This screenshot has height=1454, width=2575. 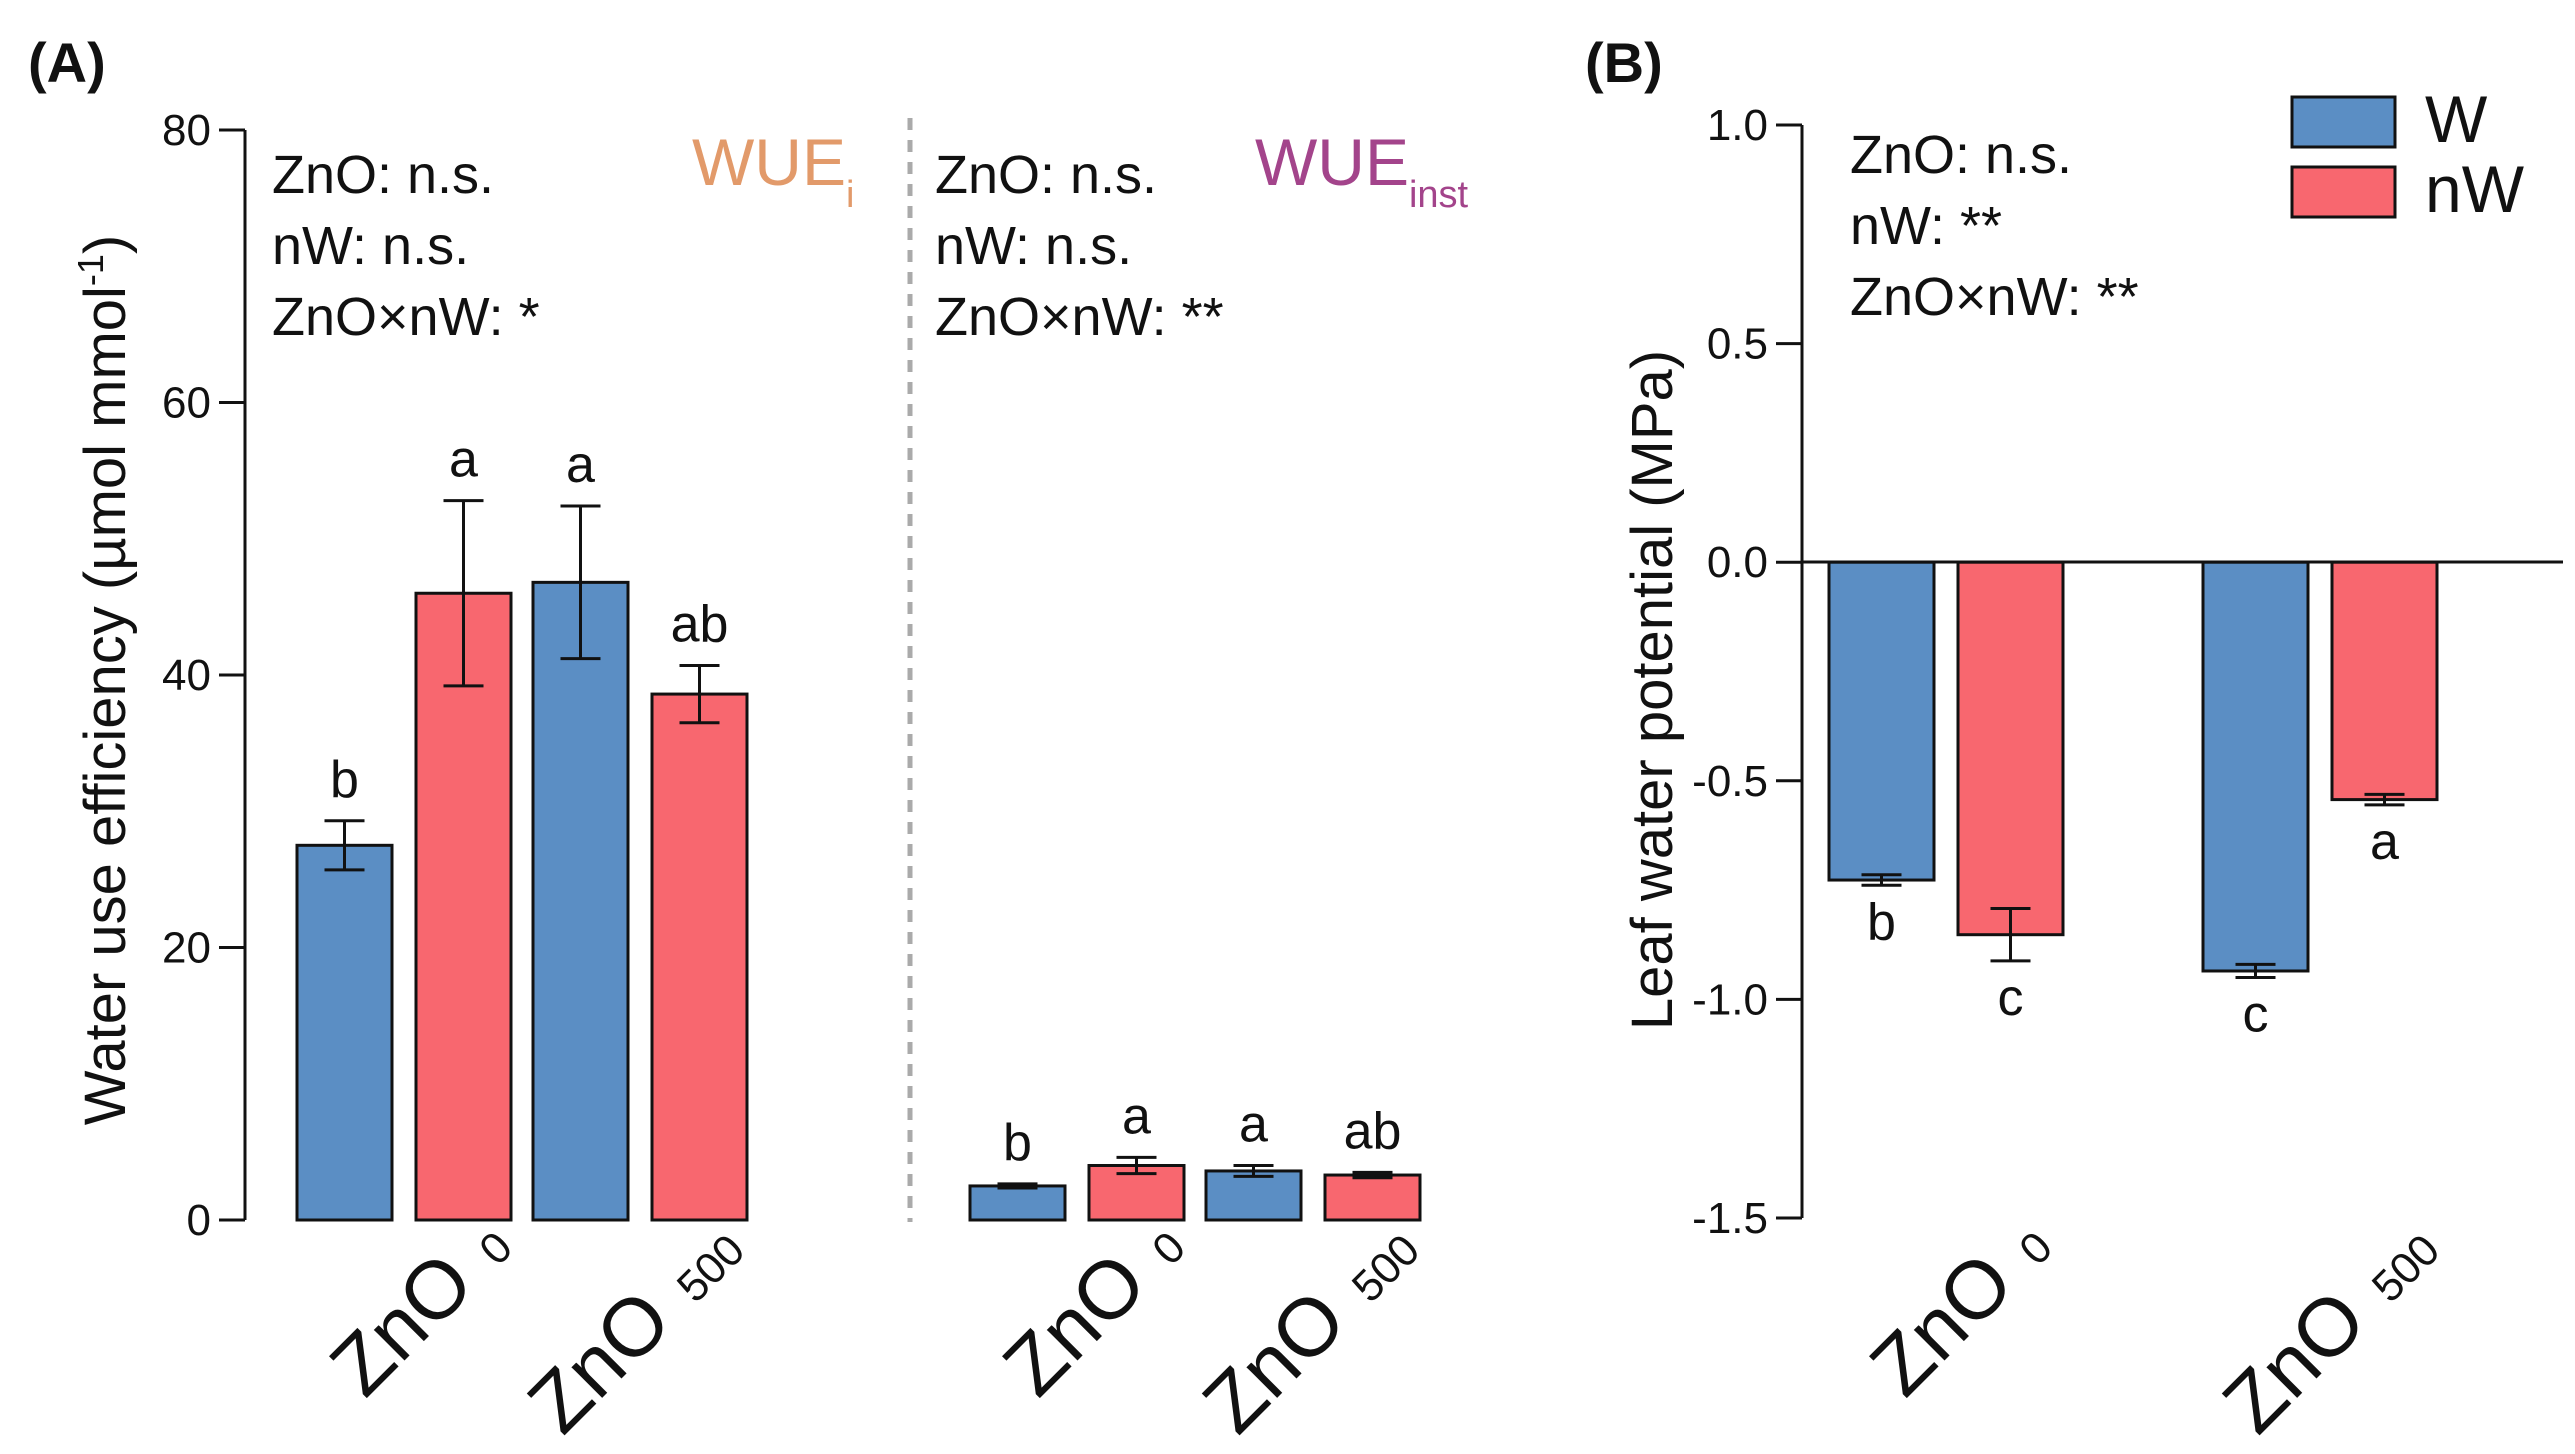 What do you see at coordinates (599, 1361) in the screenshot?
I see `wuei-cat-1-main: ZnO` at bounding box center [599, 1361].